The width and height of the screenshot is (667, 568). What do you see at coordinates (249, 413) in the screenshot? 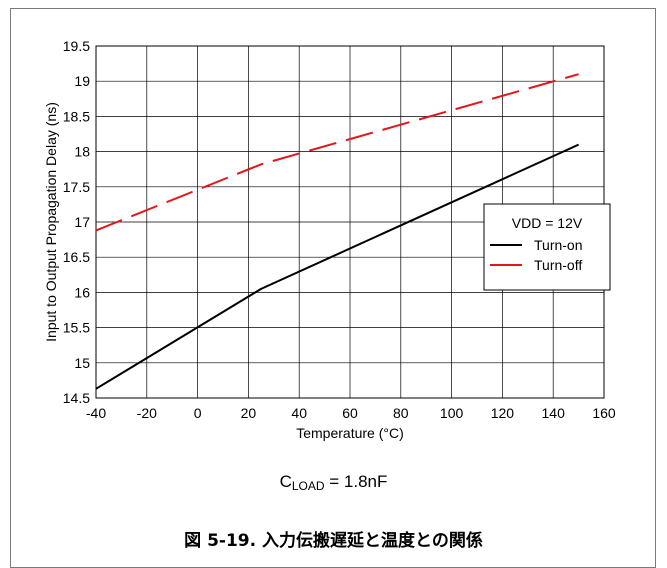
I see `x-tick-label: 20` at bounding box center [249, 413].